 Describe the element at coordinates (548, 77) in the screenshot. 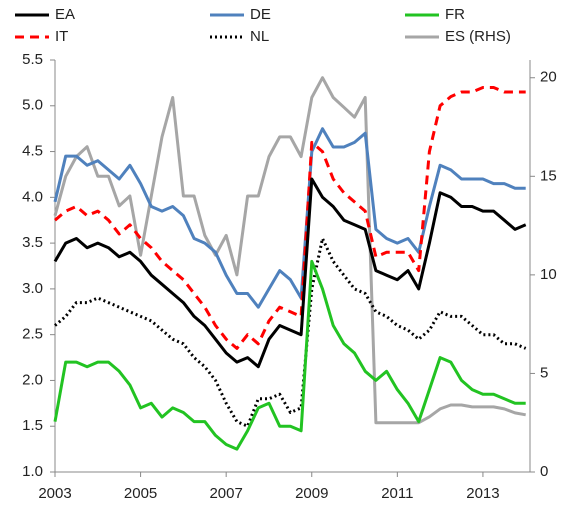

I see `y2-tick-label: 20` at that location.